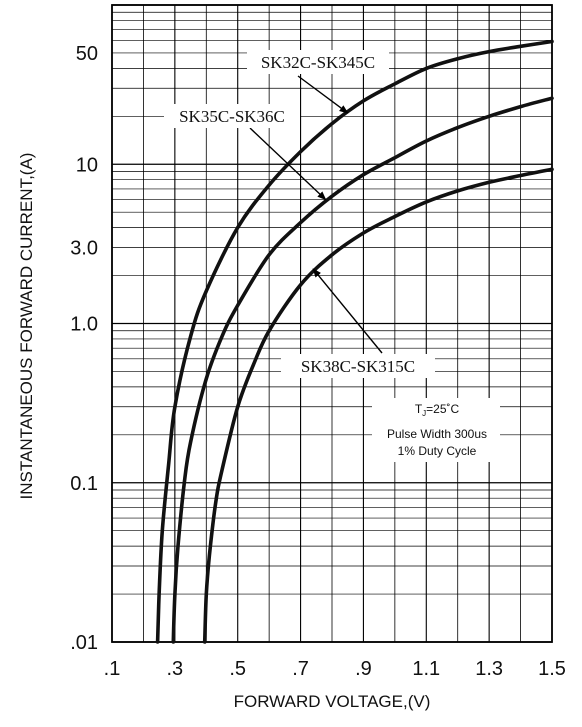 Image resolution: width=582 pixels, height=727 pixels. Describe the element at coordinates (84, 249) in the screenshot. I see `y-tick-label: 3.0` at that location.